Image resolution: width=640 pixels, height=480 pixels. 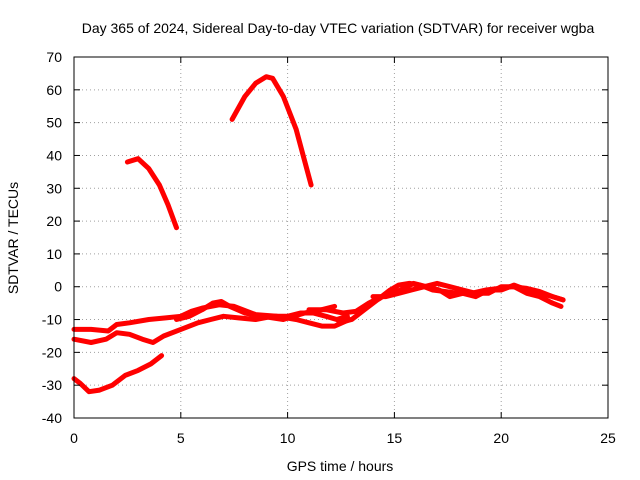 I want to click on y-axis-label: SDTVAR / TECUs, so click(x=13, y=238).